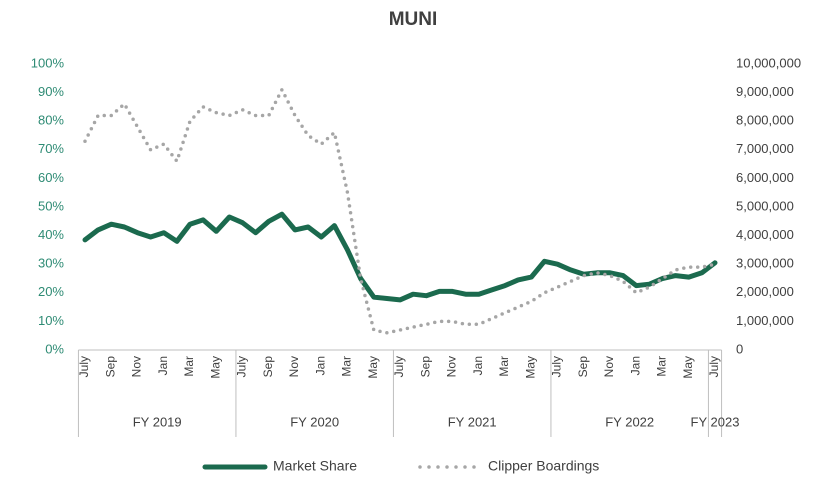 The width and height of the screenshot is (827, 481). I want to click on y2-tick-label: 0, so click(739, 348).